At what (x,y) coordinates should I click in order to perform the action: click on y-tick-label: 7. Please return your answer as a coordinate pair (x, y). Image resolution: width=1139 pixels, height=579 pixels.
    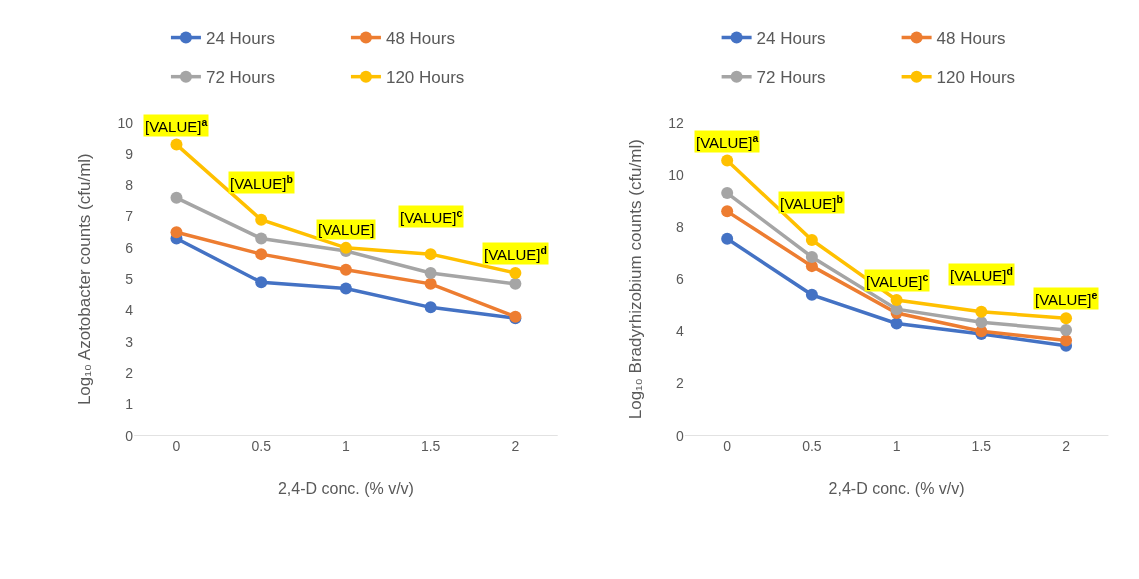
    Looking at the image, I should click on (129, 216).